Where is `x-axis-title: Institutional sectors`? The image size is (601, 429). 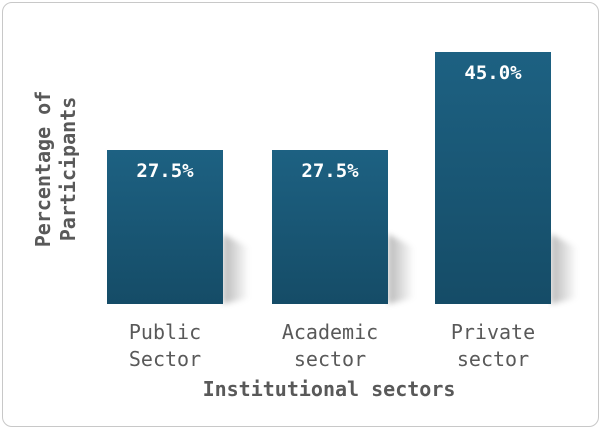 x-axis-title: Institutional sectors is located at coordinates (329, 389).